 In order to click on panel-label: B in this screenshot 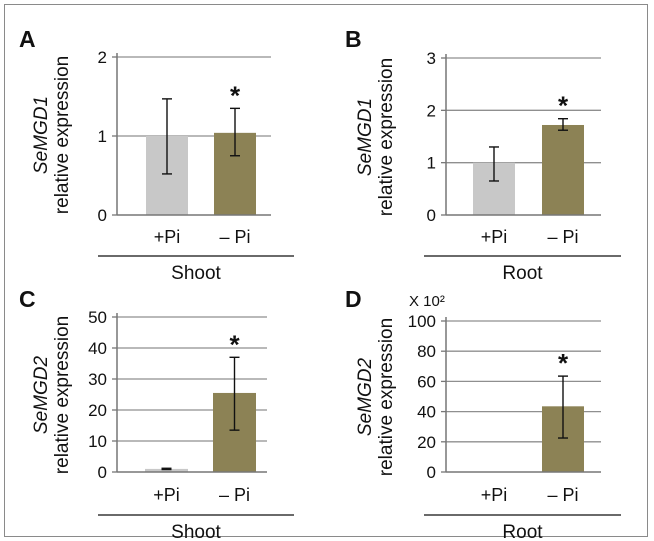, I will do `click(353, 39)`.